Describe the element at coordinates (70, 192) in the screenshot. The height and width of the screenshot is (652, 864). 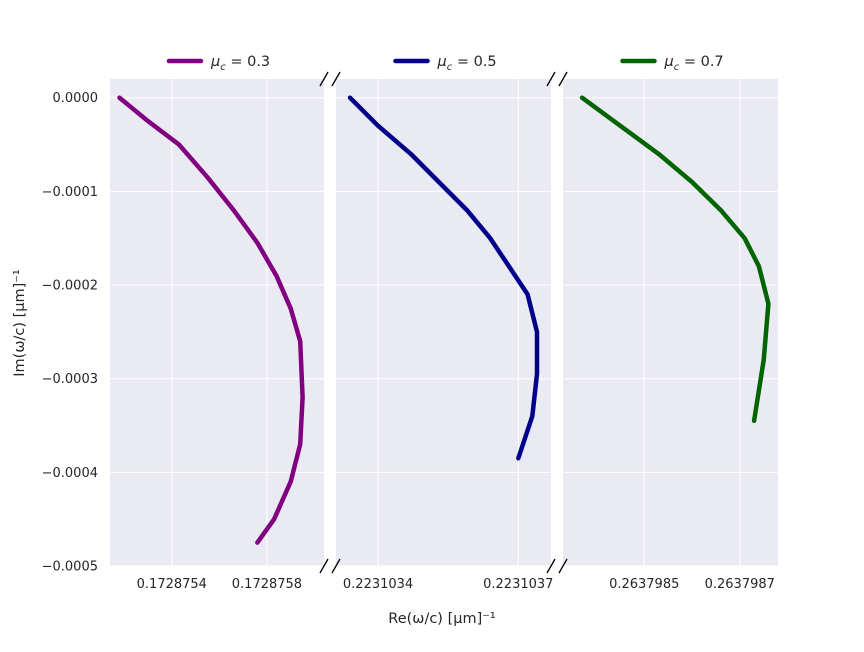
I see `y-tick-label: −0.0001` at that location.